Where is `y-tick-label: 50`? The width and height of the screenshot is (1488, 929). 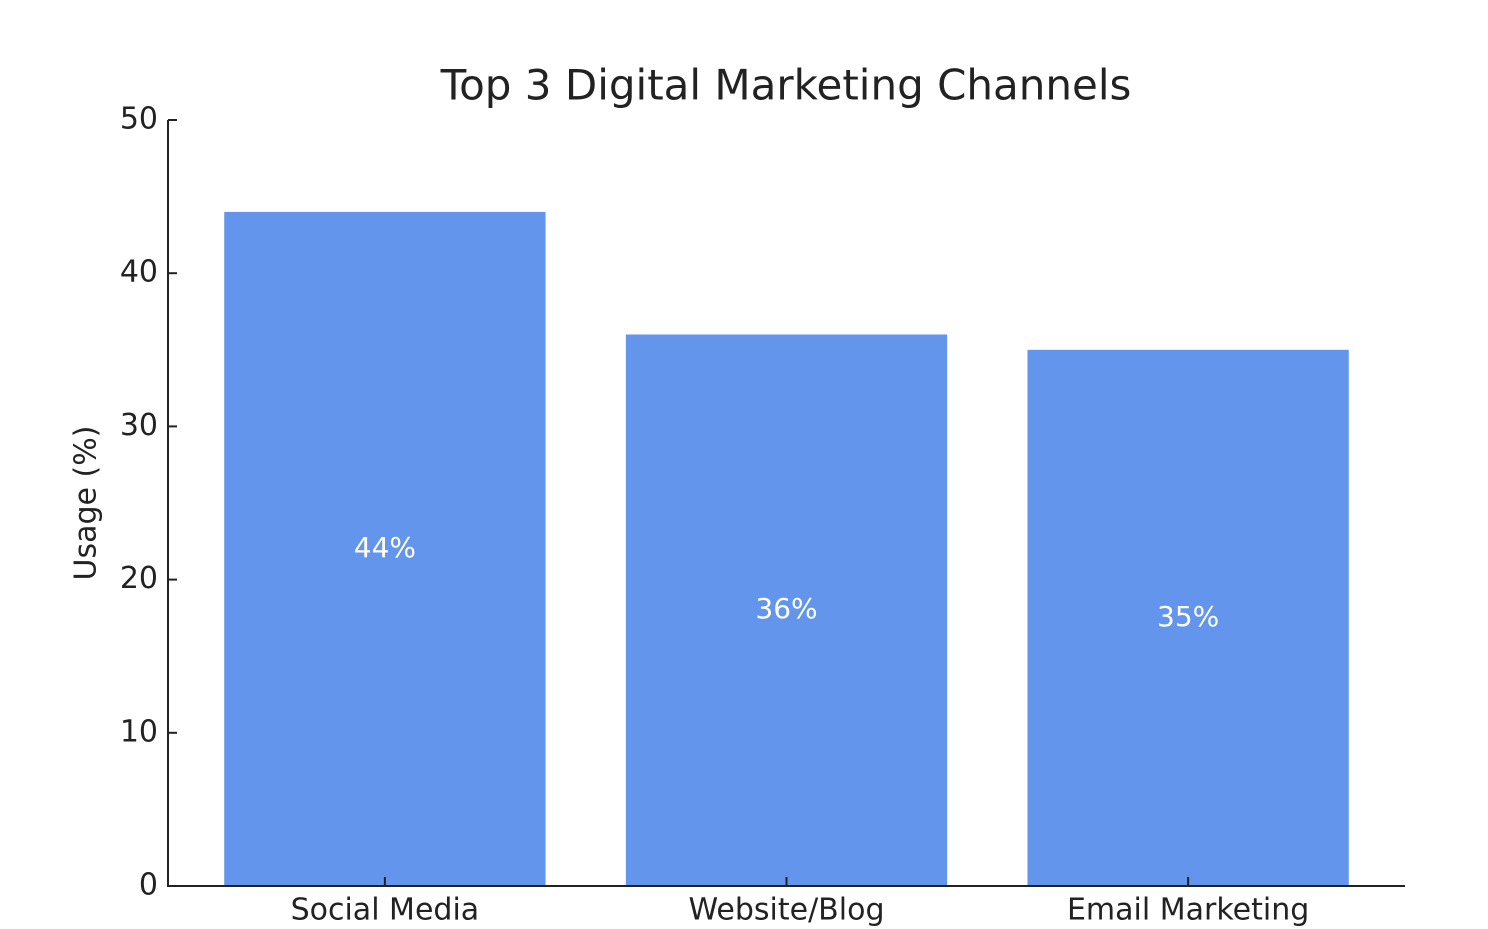
y-tick-label: 50 is located at coordinates (139, 119).